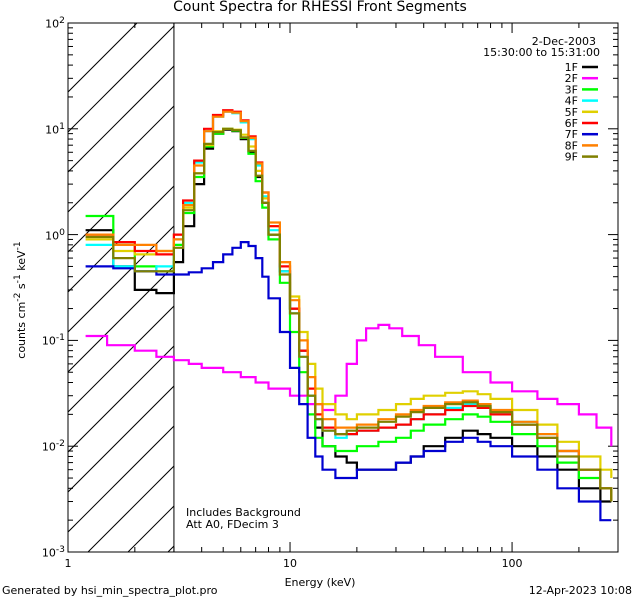 Image resolution: width=640 pixels, height=600 pixels. What do you see at coordinates (320, 582) in the screenshot?
I see `x-axis-label: Energy (keV)` at bounding box center [320, 582].